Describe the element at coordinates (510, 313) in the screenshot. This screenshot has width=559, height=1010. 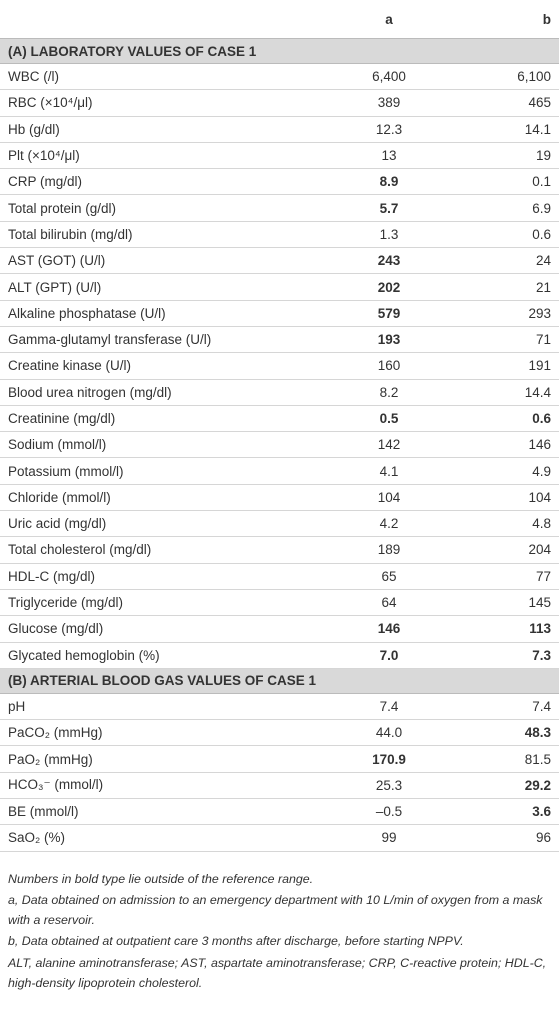
I see `value-cell: 293` at that location.